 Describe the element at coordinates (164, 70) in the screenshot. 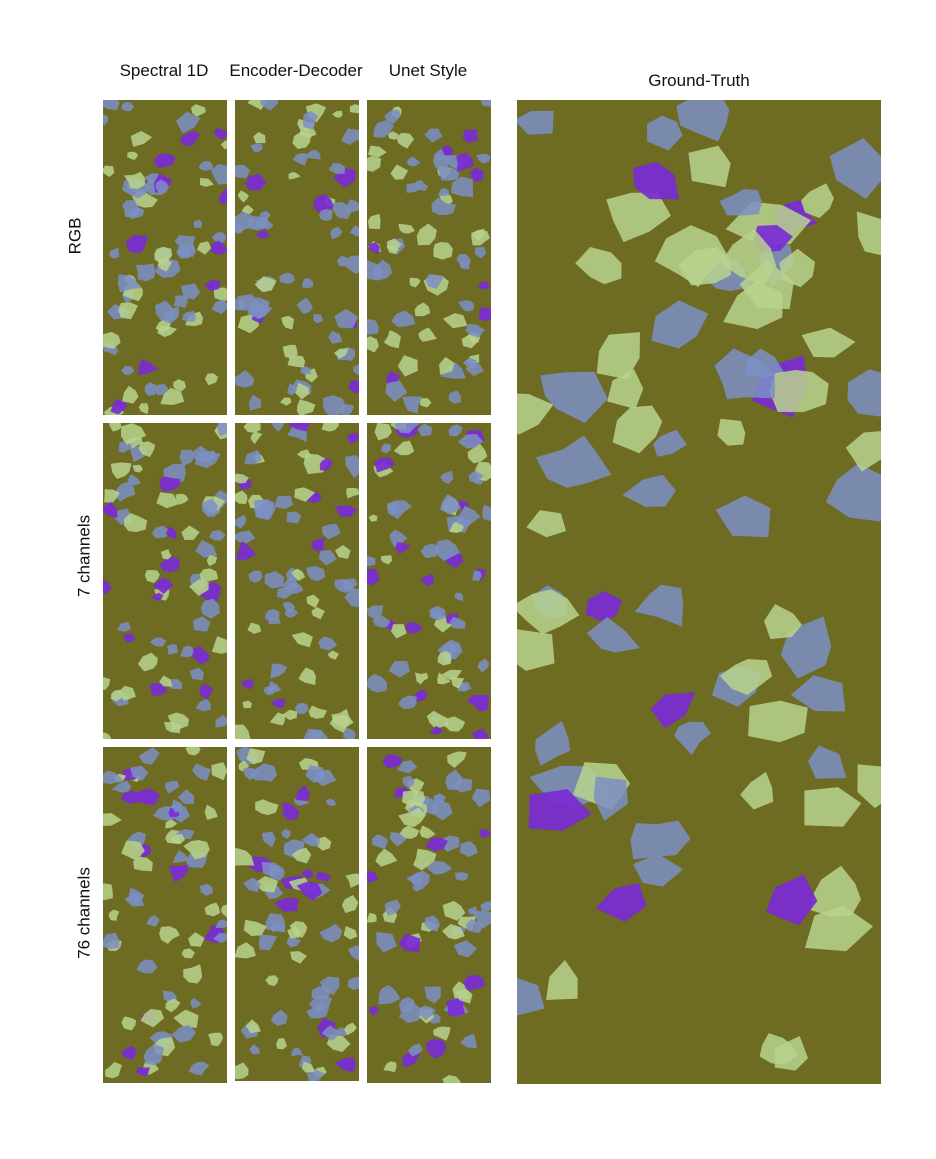

I see `column-header-spectral-1d: Spectral 1D` at that location.